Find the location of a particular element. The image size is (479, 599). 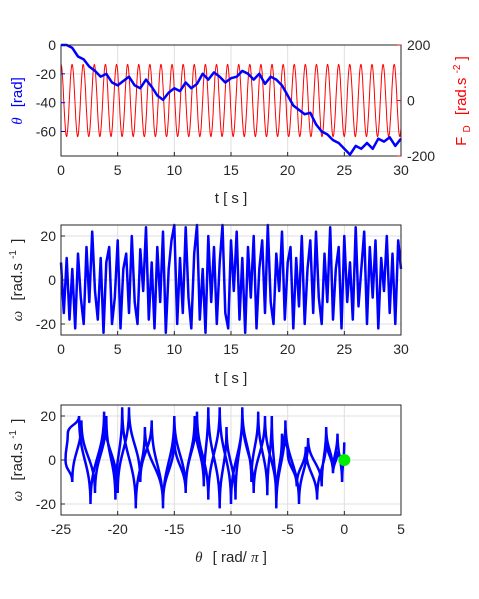

start-point-marker is located at coordinates (344, 460).